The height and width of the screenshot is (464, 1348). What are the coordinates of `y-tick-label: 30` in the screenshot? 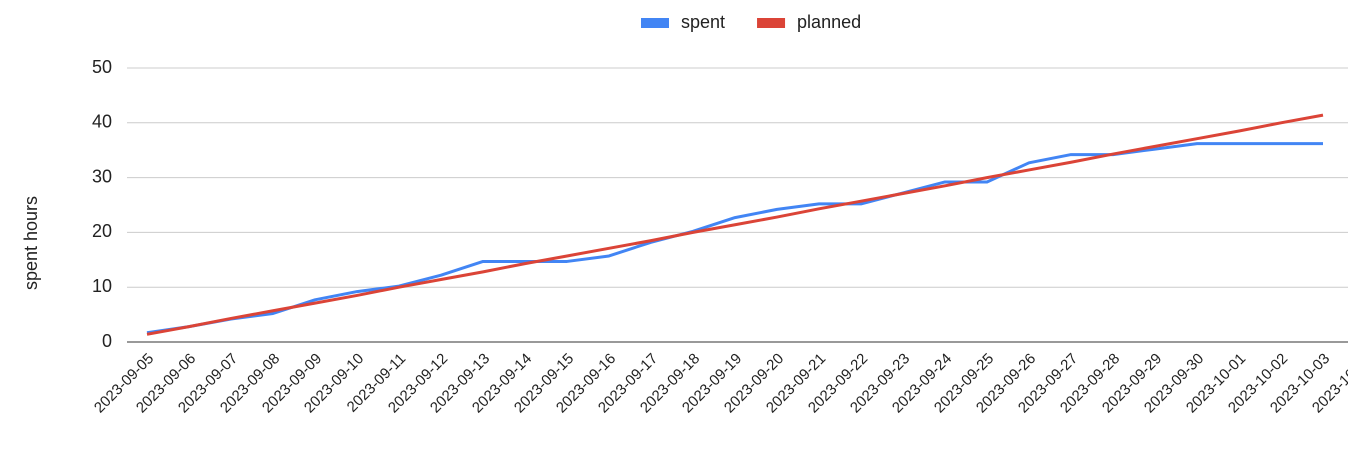 It's located at (102, 176).